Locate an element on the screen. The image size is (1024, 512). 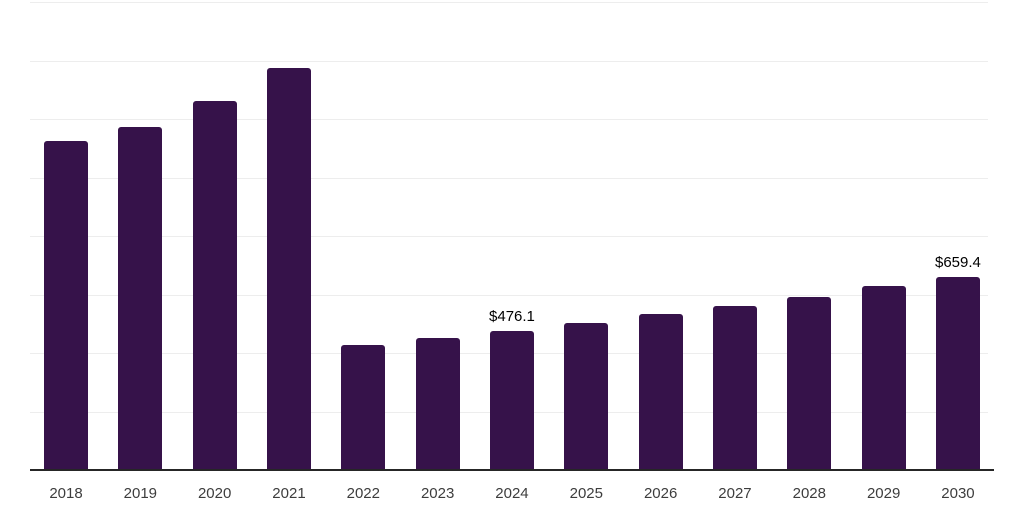
x-axis-line is located at coordinates (512, 470).